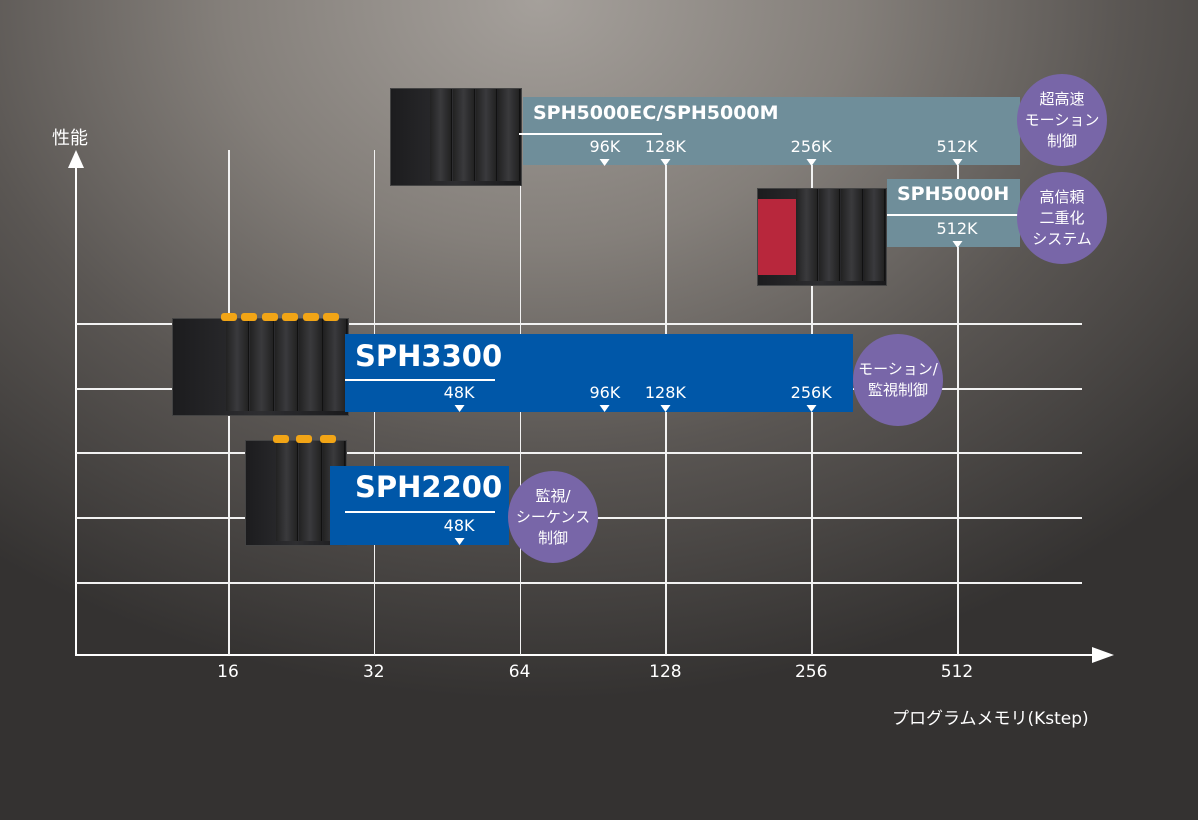 This screenshot has width=1198, height=820. Describe the element at coordinates (958, 402) in the screenshot. I see `grid-line-vertical` at that location.